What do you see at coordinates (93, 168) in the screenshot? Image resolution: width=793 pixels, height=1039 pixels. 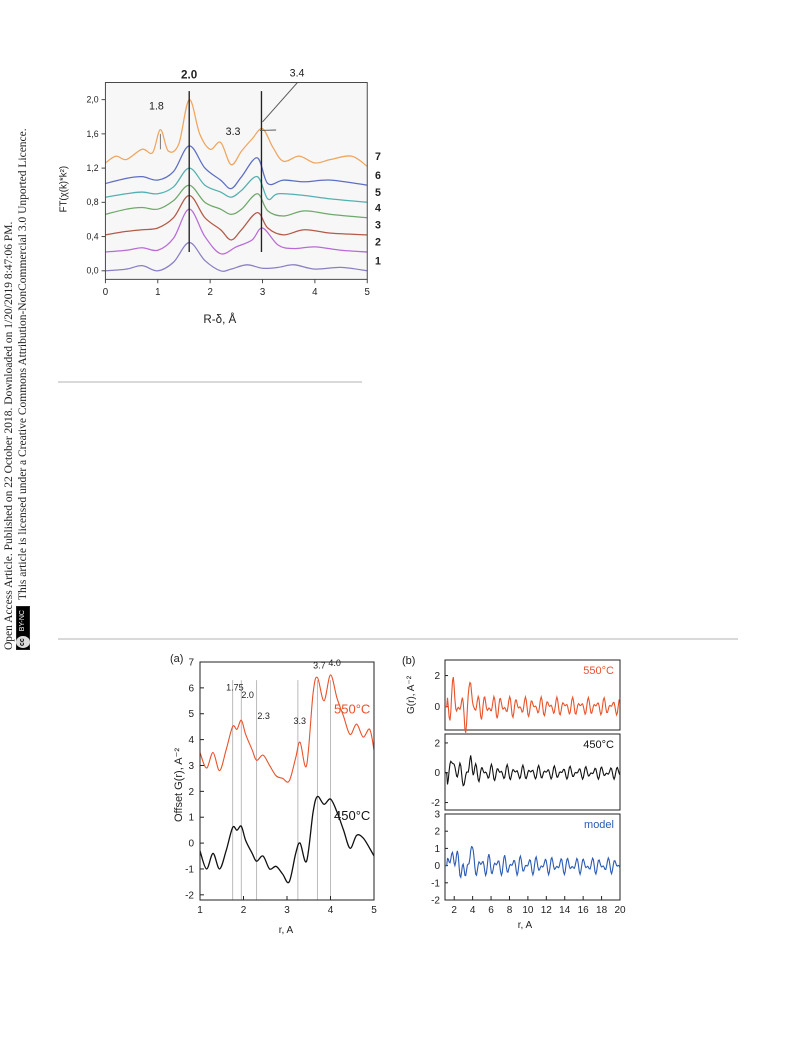 I see `y-tick-label: 1,2` at bounding box center [93, 168].